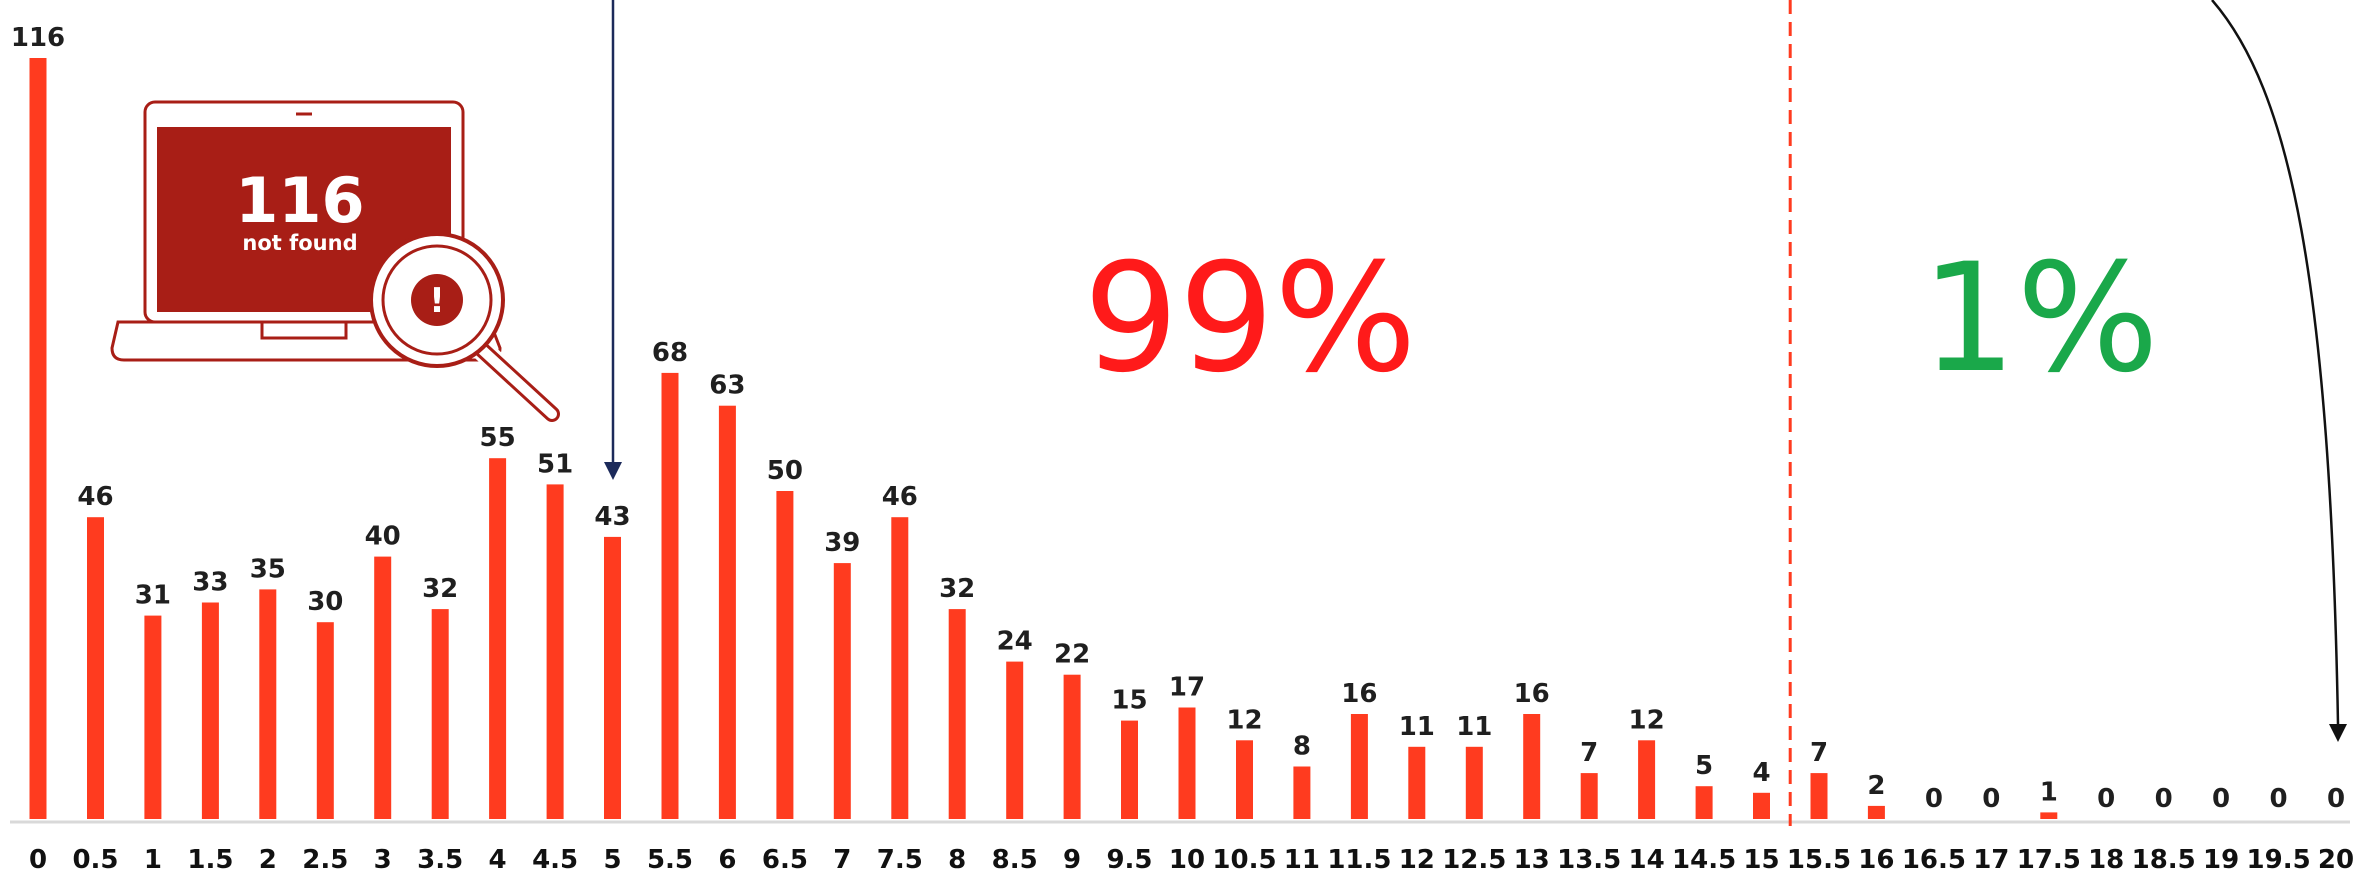  What do you see at coordinates (1819, 796) in the screenshot?
I see `bar-15.5` at bounding box center [1819, 796].